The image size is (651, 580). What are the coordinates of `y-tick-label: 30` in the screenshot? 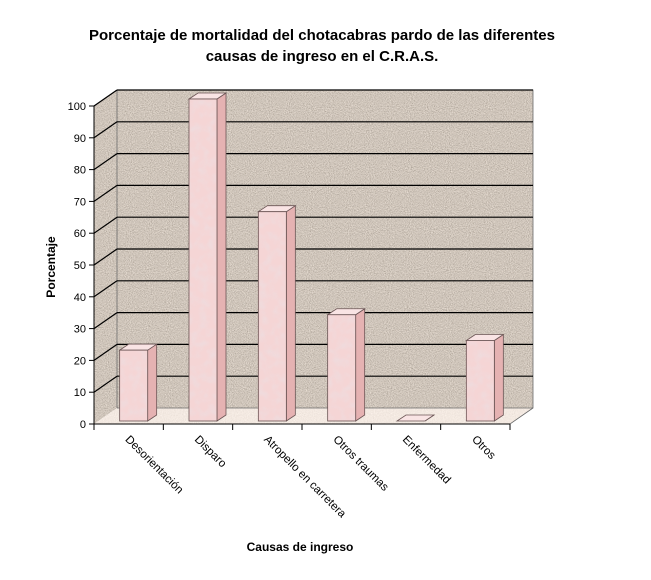 It's located at (80, 330).